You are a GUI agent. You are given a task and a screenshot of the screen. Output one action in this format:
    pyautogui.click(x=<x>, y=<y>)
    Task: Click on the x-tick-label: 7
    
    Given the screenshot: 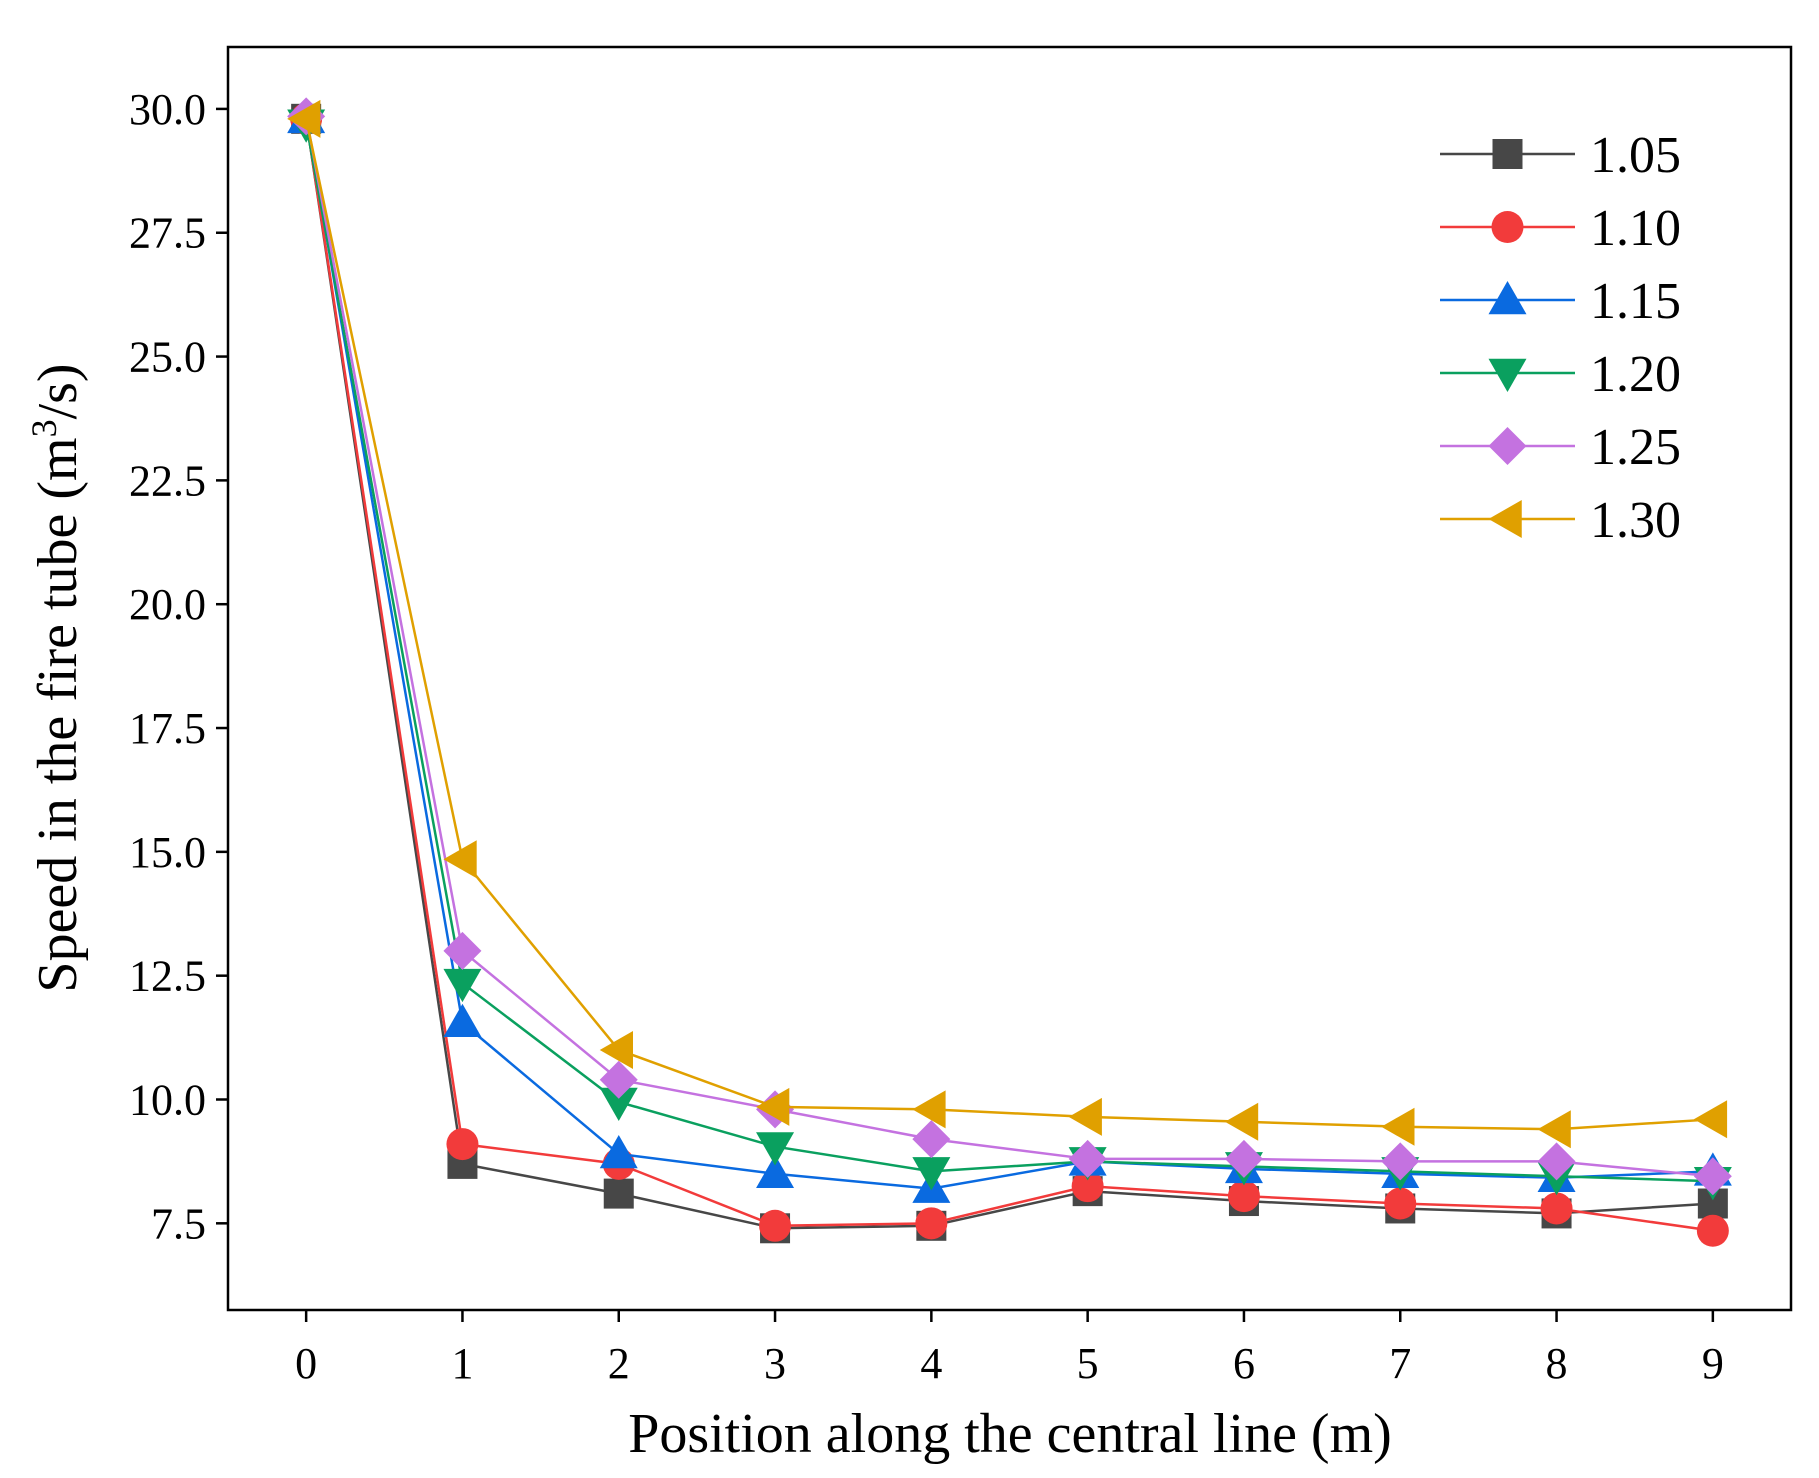 What is the action you would take?
    pyautogui.click(x=1400, y=1363)
    